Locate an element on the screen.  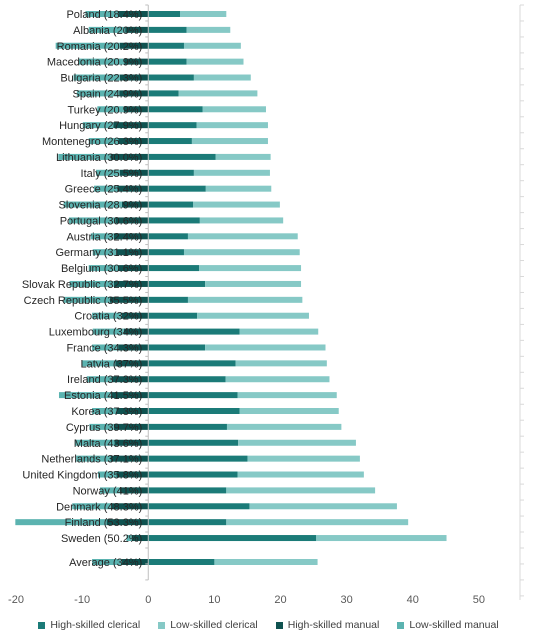
category-label: United Kingdom (35.8%) is located at coordinates (82, 476).